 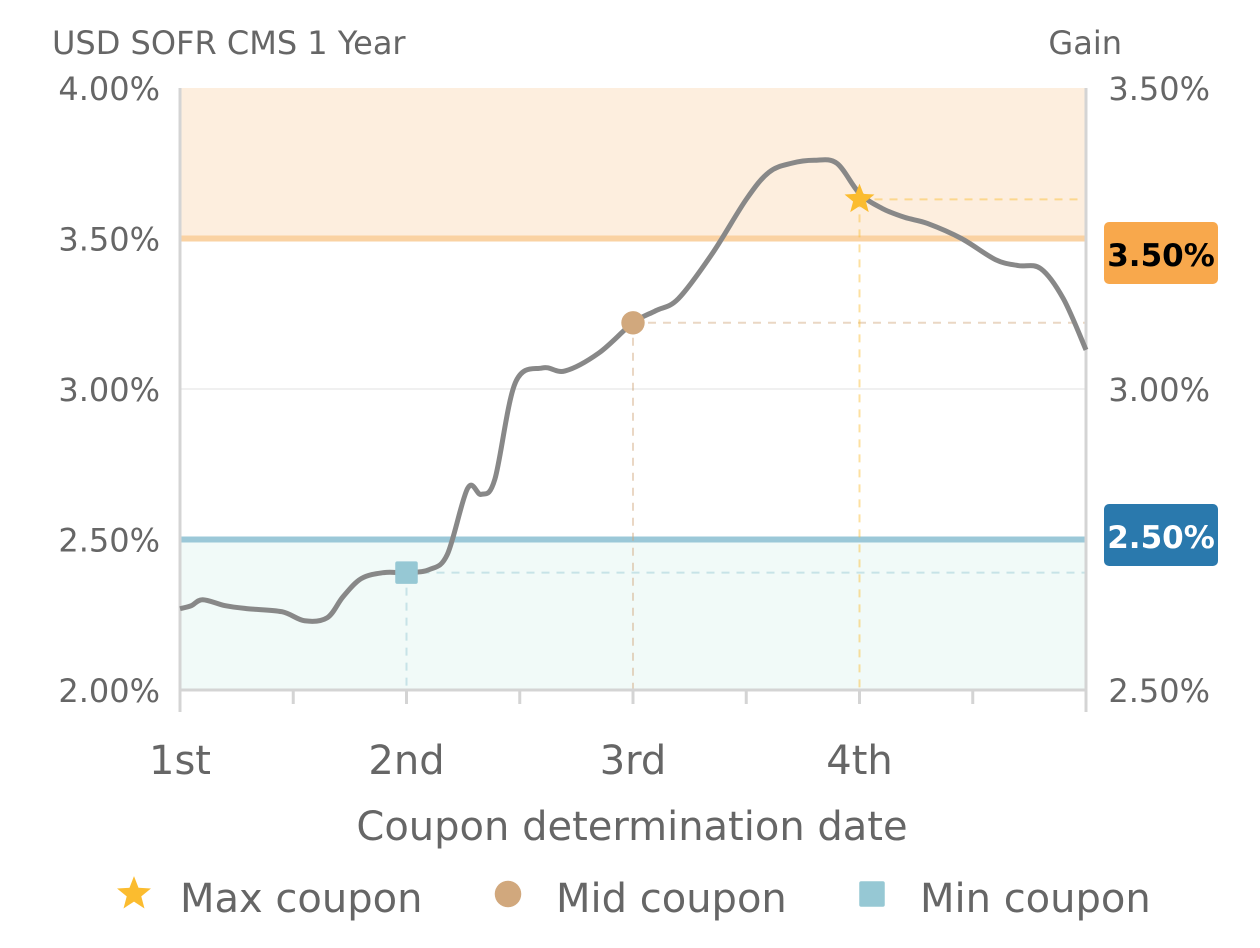 I want to click on x-tick-label: 2nd, so click(x=406, y=761).